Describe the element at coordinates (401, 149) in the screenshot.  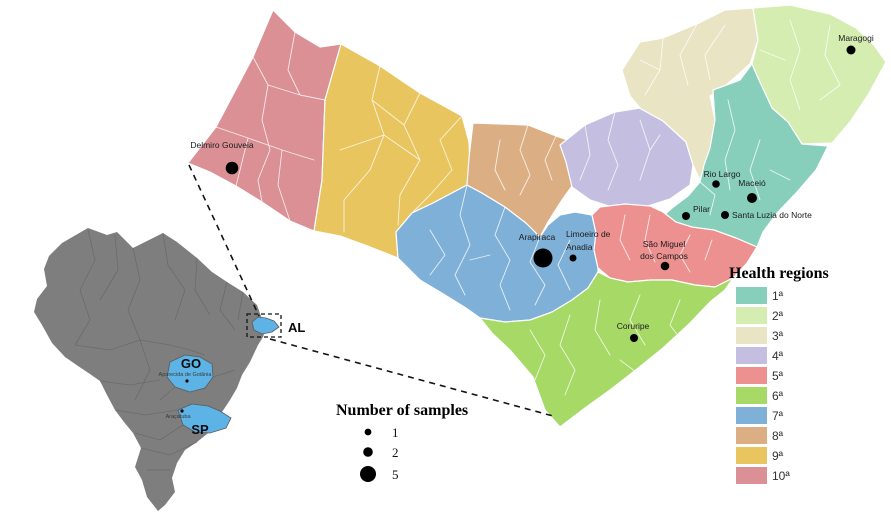
I see `region-9a-borders` at that location.